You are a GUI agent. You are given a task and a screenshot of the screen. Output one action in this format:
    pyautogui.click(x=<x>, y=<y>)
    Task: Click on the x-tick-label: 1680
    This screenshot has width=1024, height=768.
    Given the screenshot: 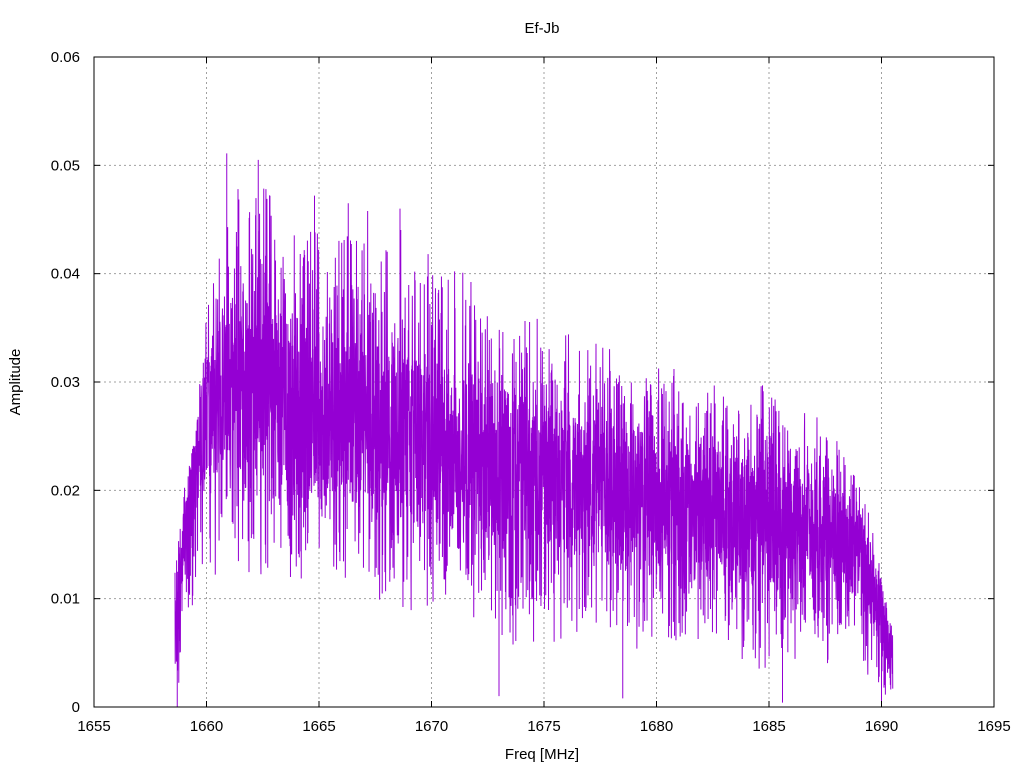 What is the action you would take?
    pyautogui.click(x=656, y=726)
    